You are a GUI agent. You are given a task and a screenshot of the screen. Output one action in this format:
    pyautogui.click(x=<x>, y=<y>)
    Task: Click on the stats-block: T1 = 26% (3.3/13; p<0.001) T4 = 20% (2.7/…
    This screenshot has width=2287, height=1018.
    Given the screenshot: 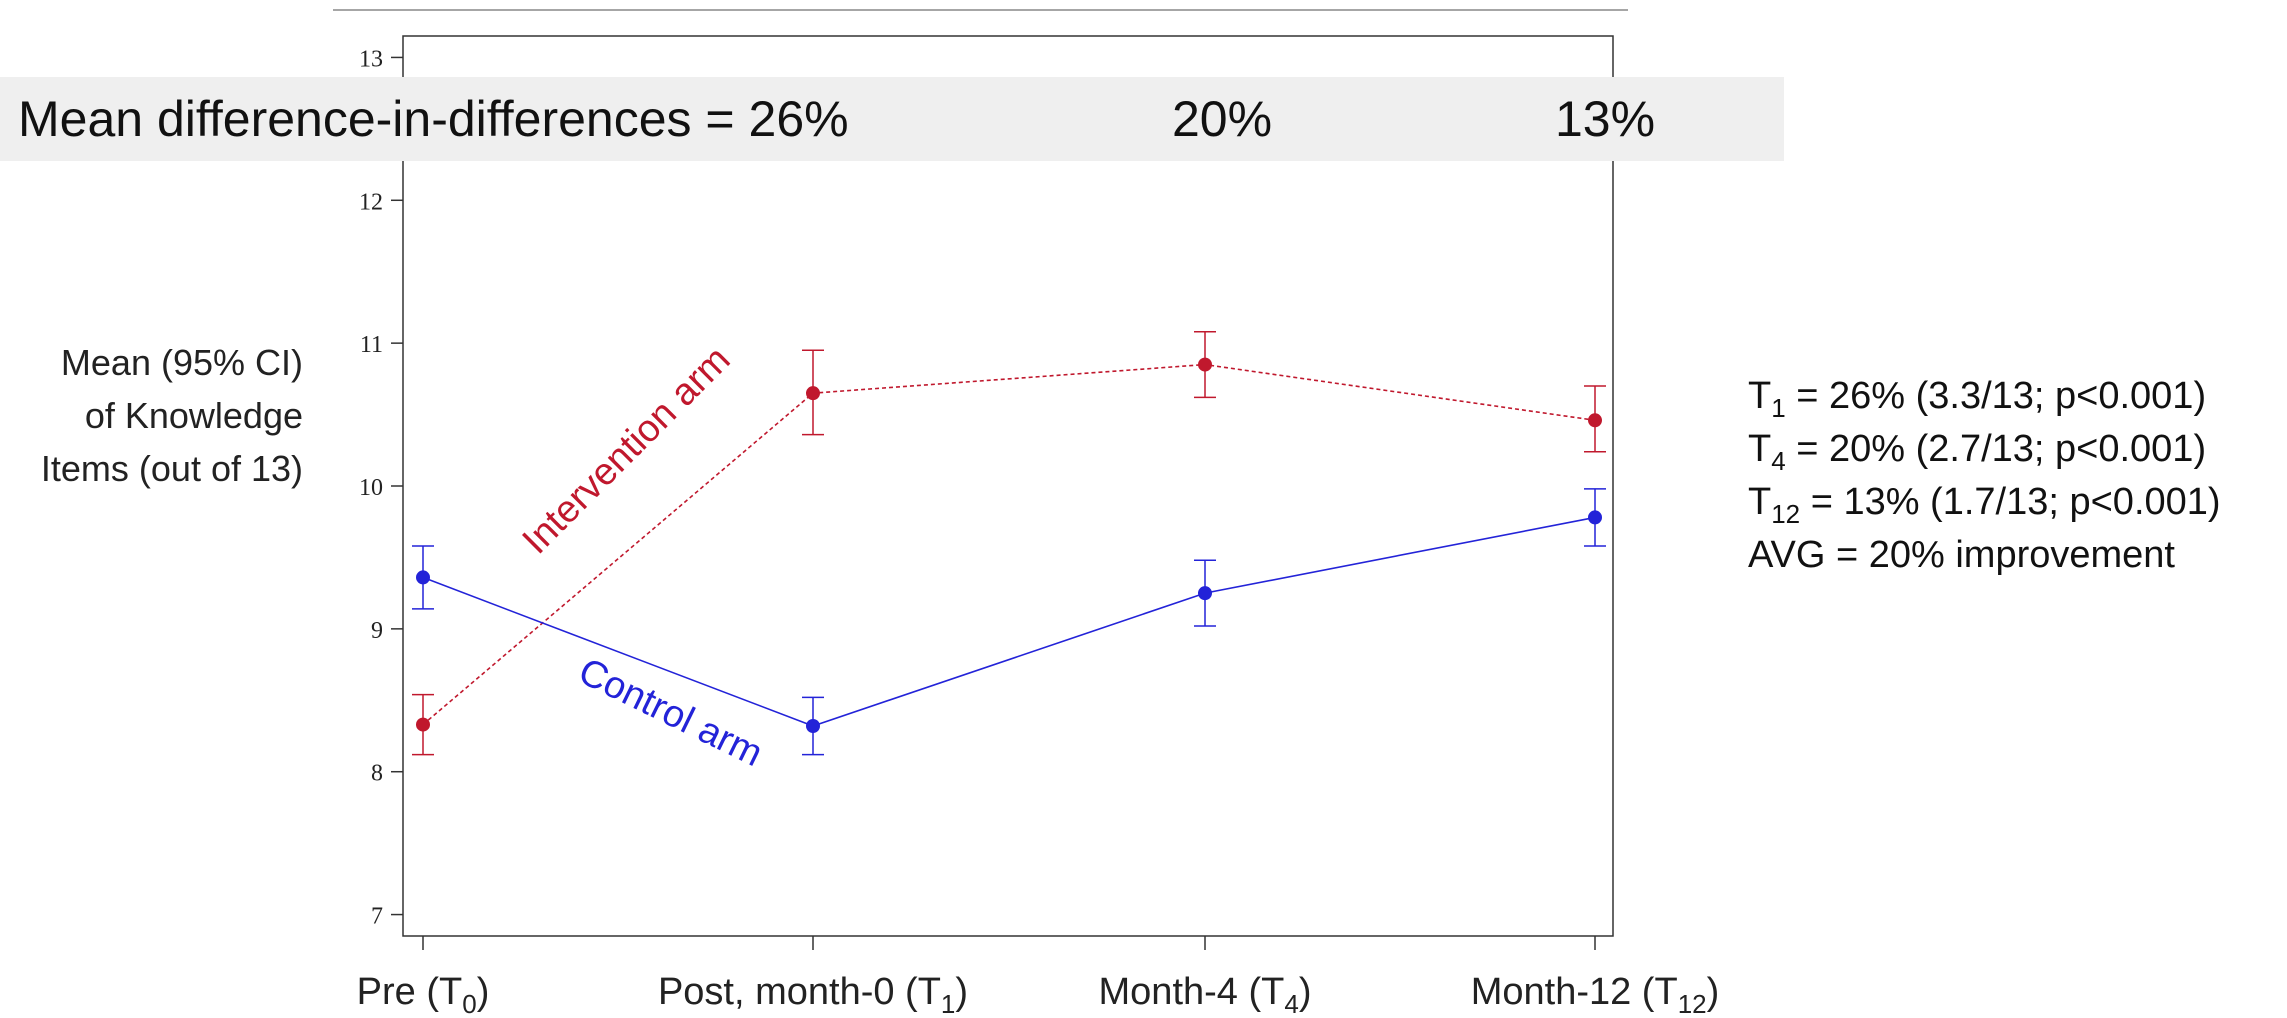 What is the action you would take?
    pyautogui.click(x=1984, y=475)
    